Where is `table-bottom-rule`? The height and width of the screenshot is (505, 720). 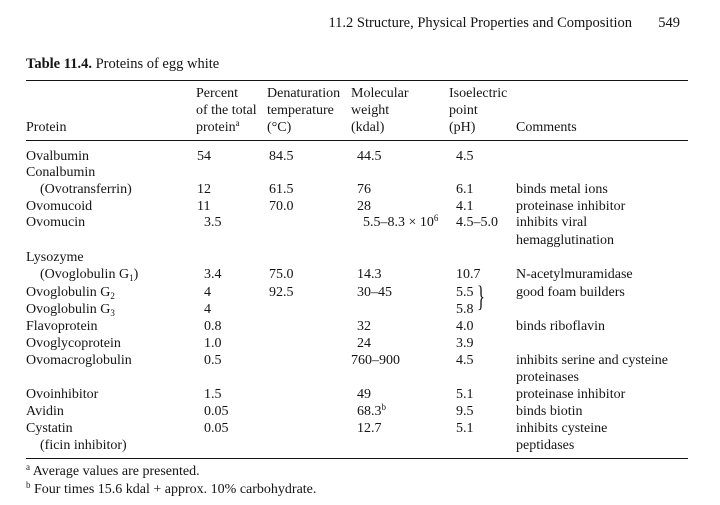 table-bottom-rule is located at coordinates (357, 458).